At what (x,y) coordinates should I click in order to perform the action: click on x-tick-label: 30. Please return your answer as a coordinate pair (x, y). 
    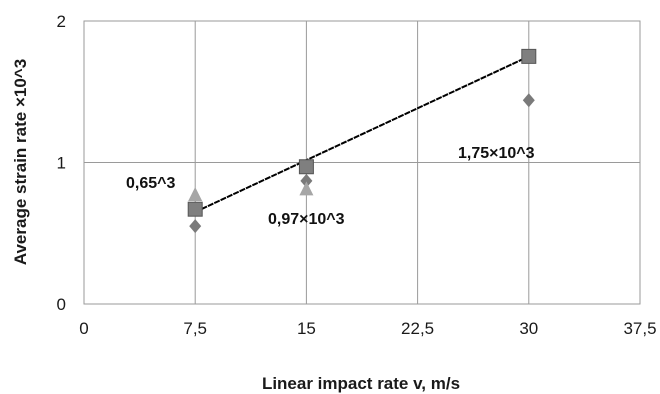
    Looking at the image, I should click on (528, 328).